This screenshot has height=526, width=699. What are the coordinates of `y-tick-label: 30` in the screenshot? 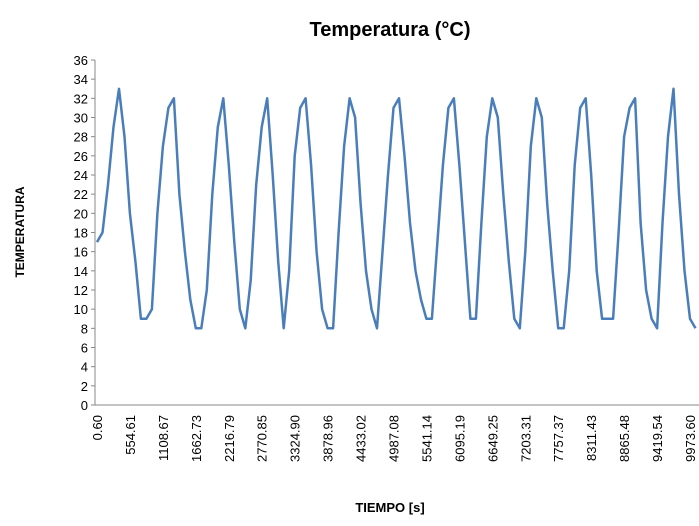 It's located at (81, 118).